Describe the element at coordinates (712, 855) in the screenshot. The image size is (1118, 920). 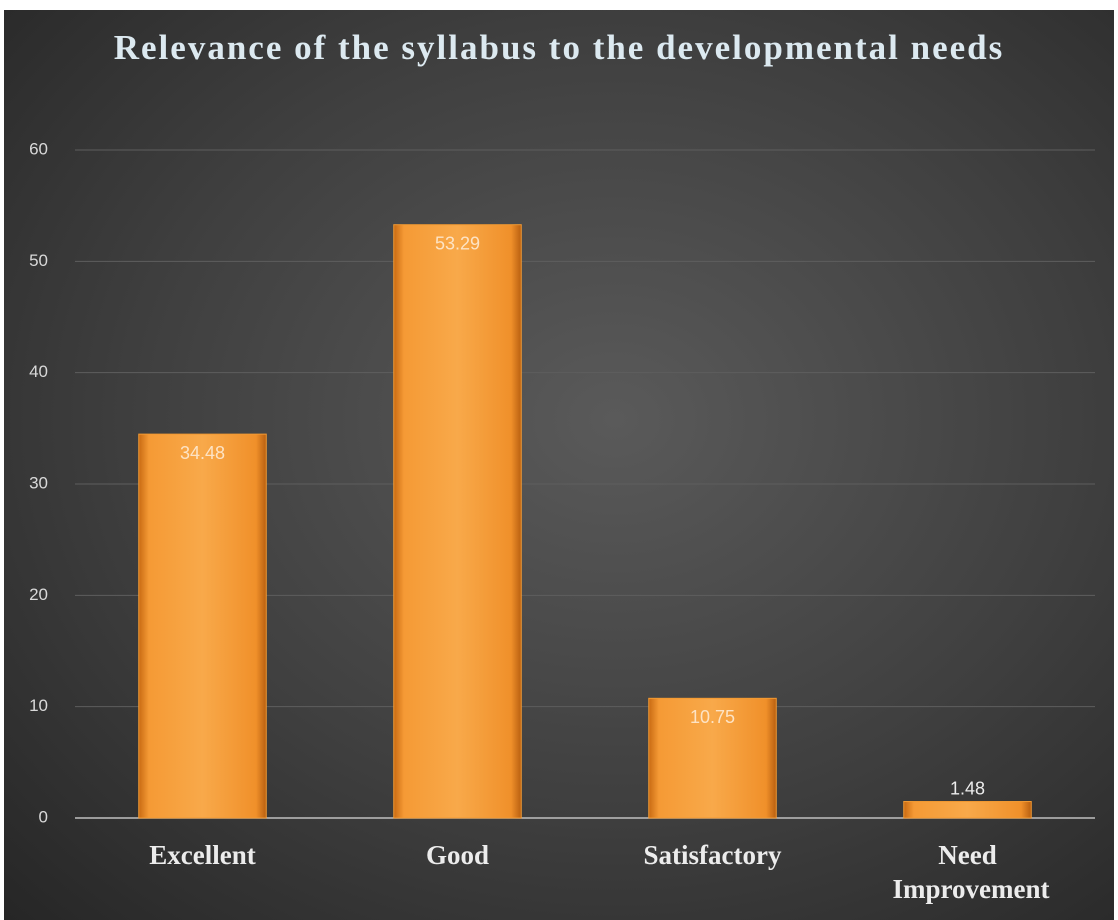
I see `x-tick-label: Satisfactory` at that location.